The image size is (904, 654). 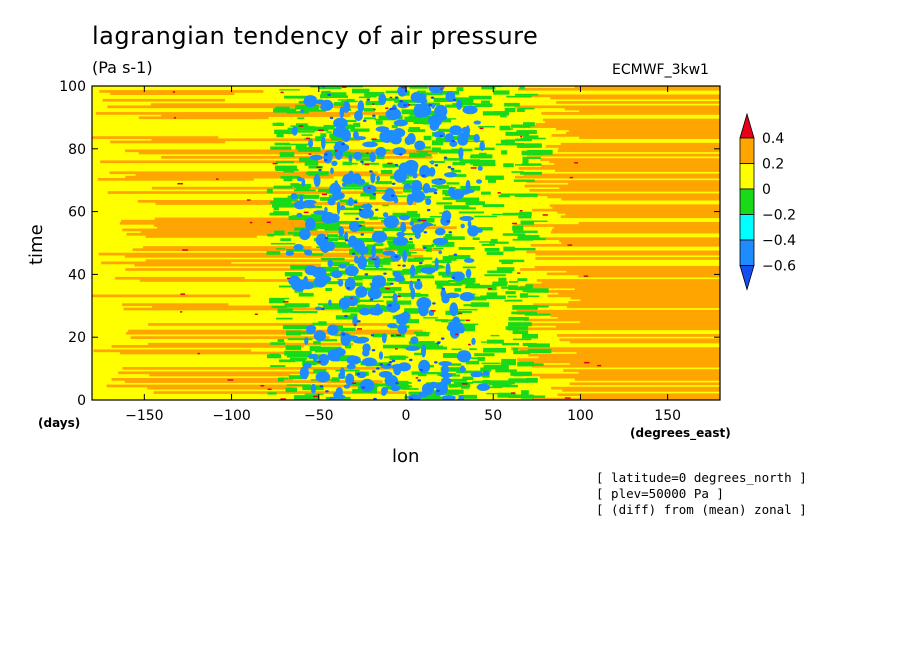 I want to click on note-latitude: [ latitude=0 degrees_north ], so click(x=701, y=477).